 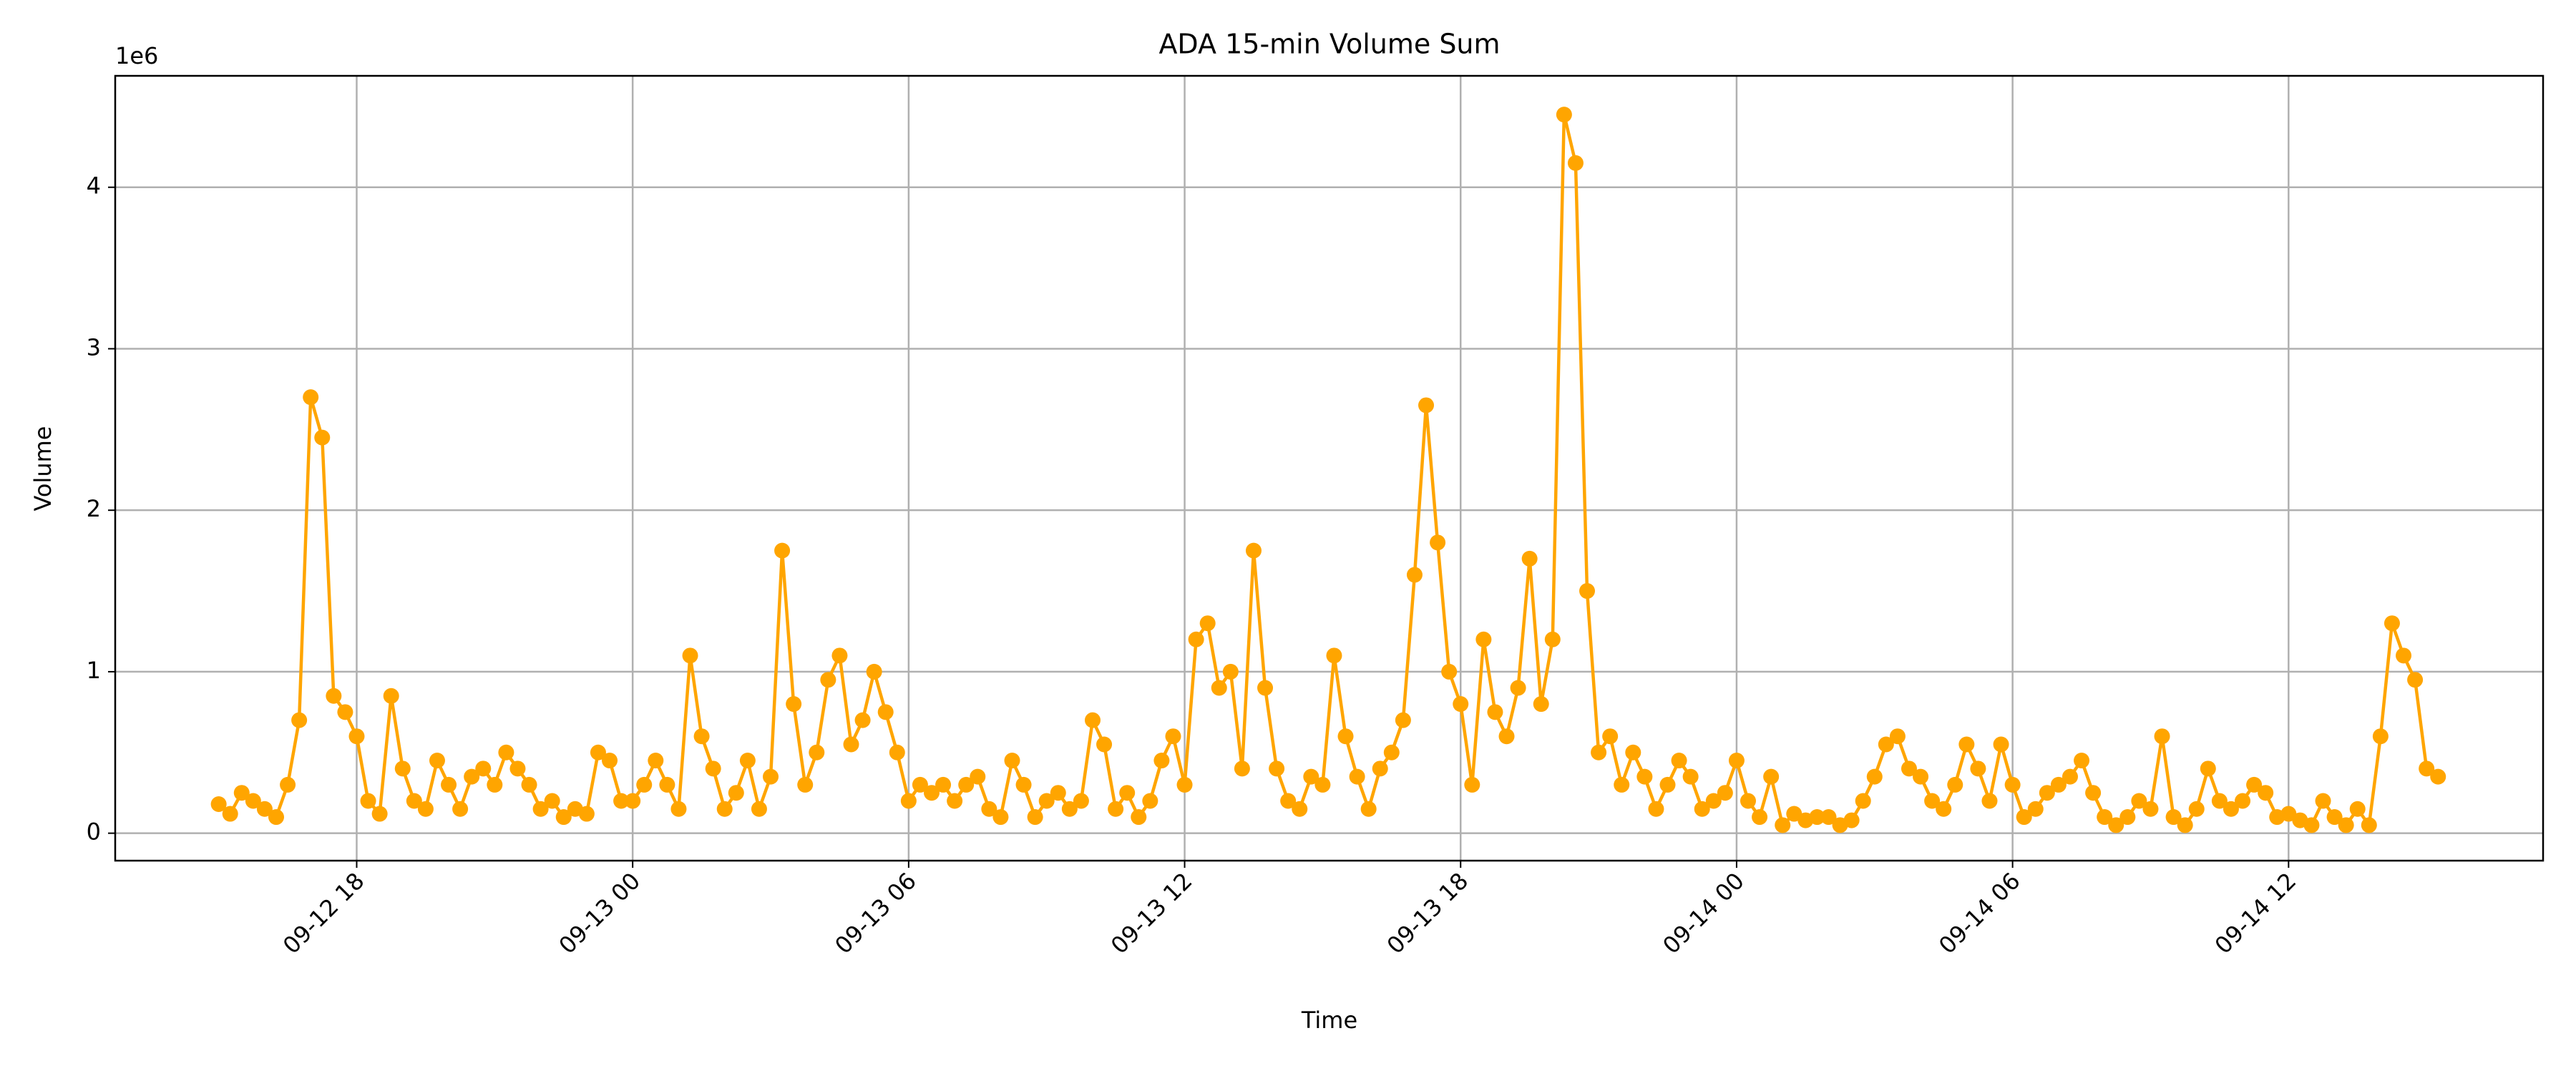 What do you see at coordinates (1979, 913) in the screenshot?
I see `x-tick-label: 09-14 06` at bounding box center [1979, 913].